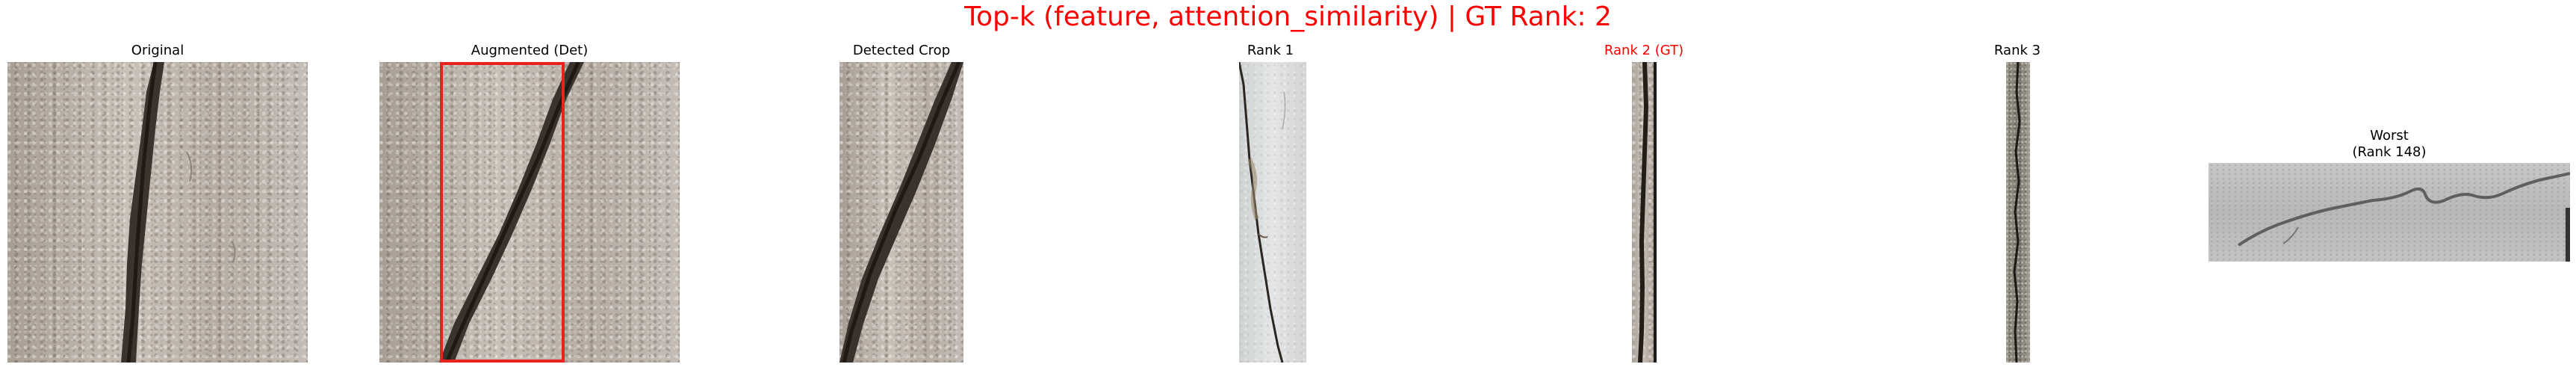  Describe the element at coordinates (1644, 213) in the screenshot. I see `crack-image-rank2` at that location.